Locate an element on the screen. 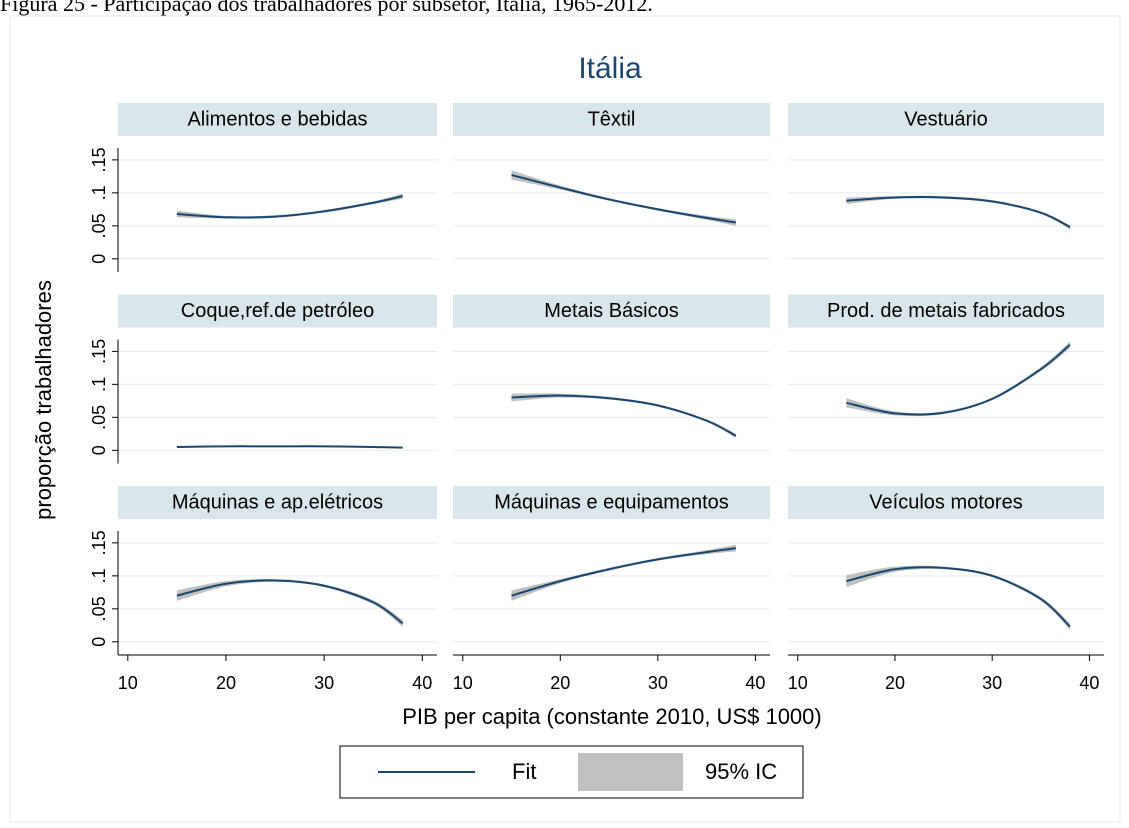  facet-title: Máquinas e equipamentos is located at coordinates (611, 502).